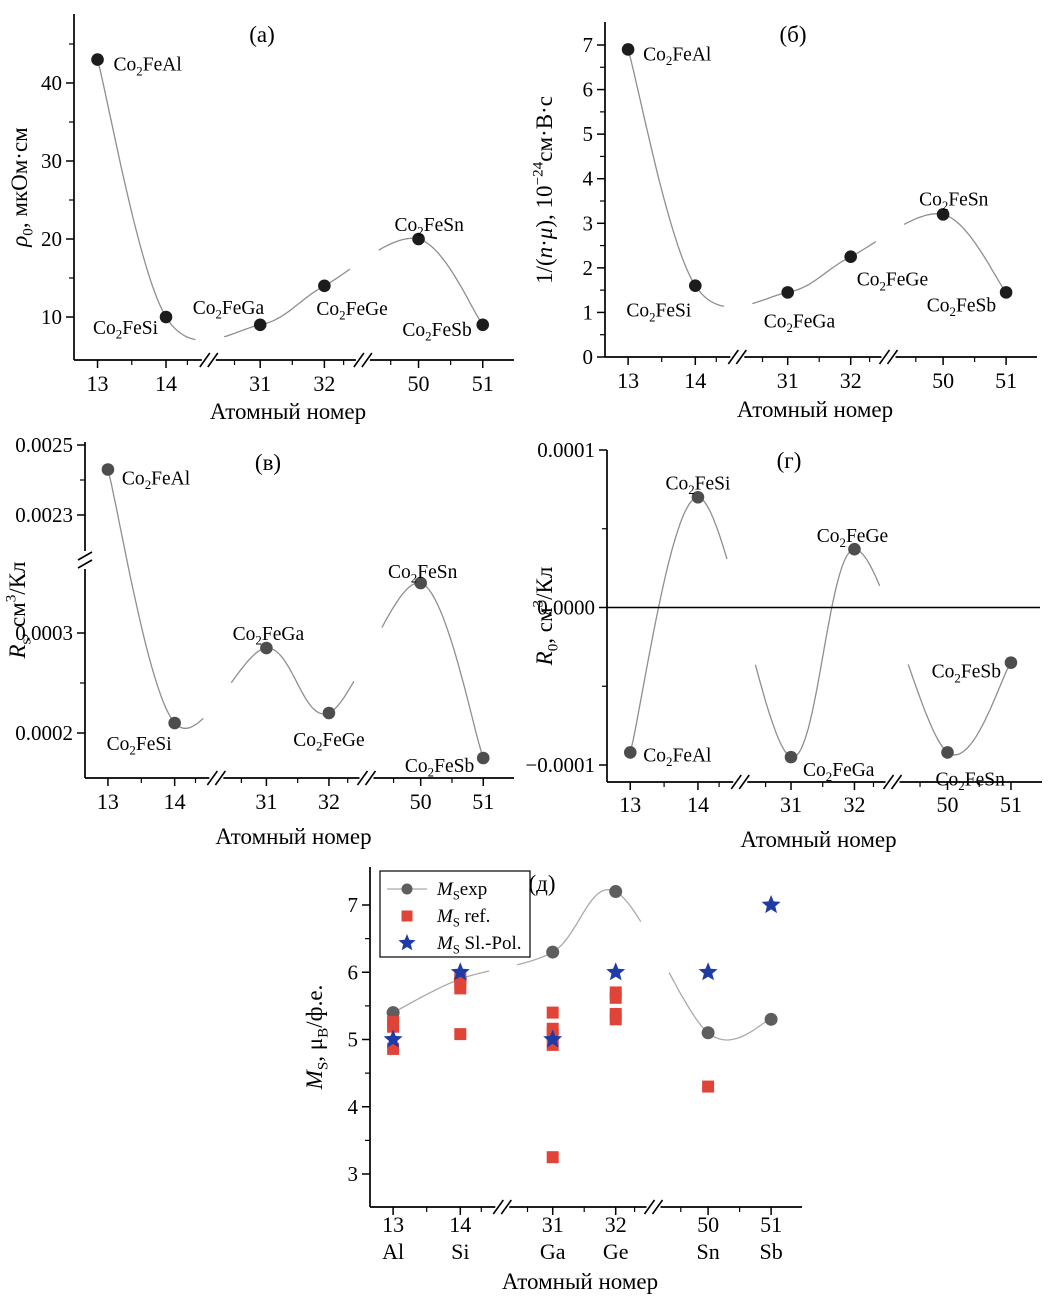 The width and height of the screenshot is (1050, 1300). Describe the element at coordinates (353, 905) in the screenshot. I see `y-tick-label: 7` at that location.